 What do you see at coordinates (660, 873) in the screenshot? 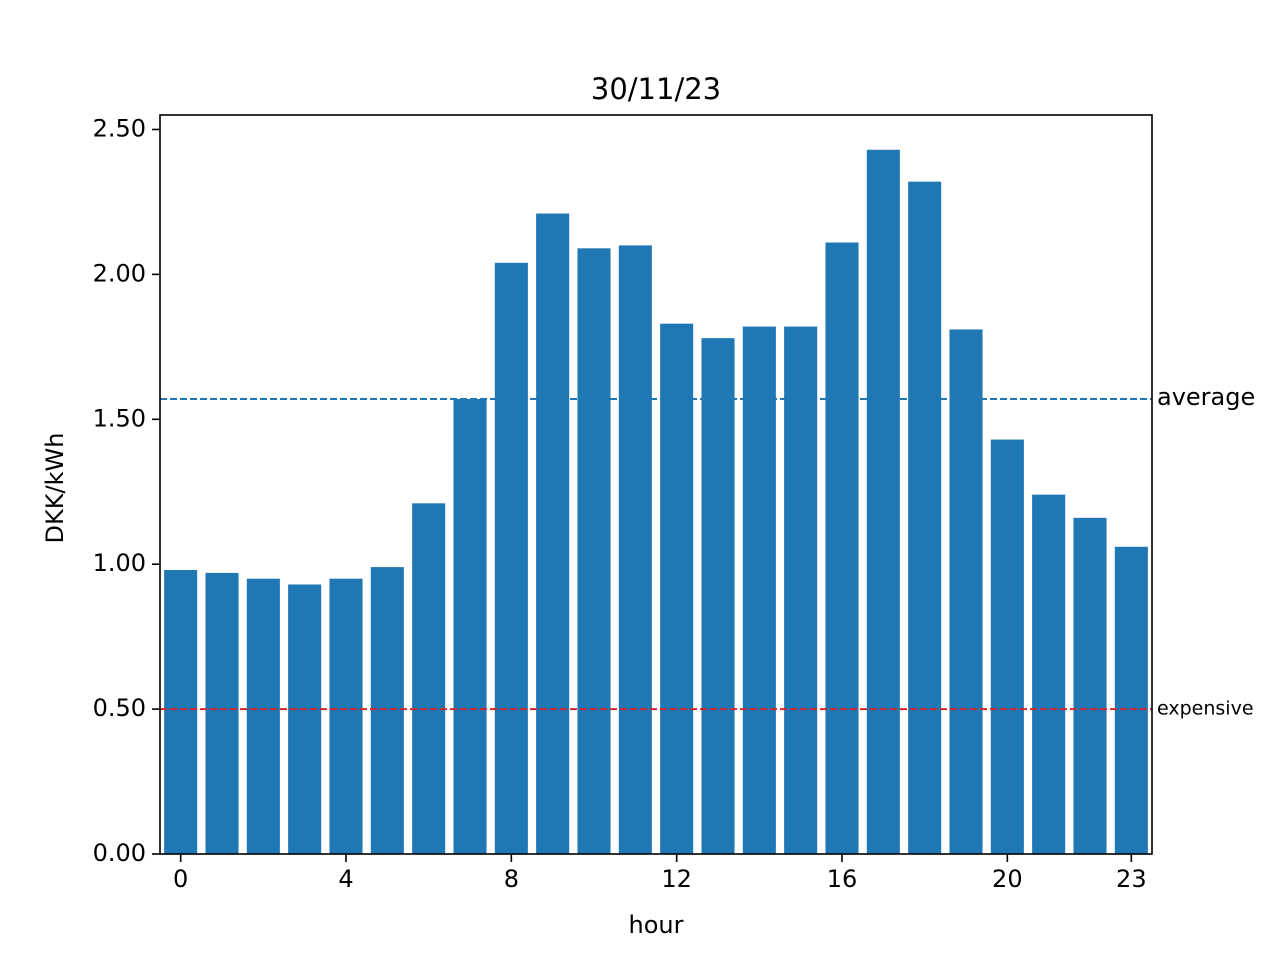
I see `x-axis: 0 4 8 12 16 20 23` at bounding box center [660, 873].